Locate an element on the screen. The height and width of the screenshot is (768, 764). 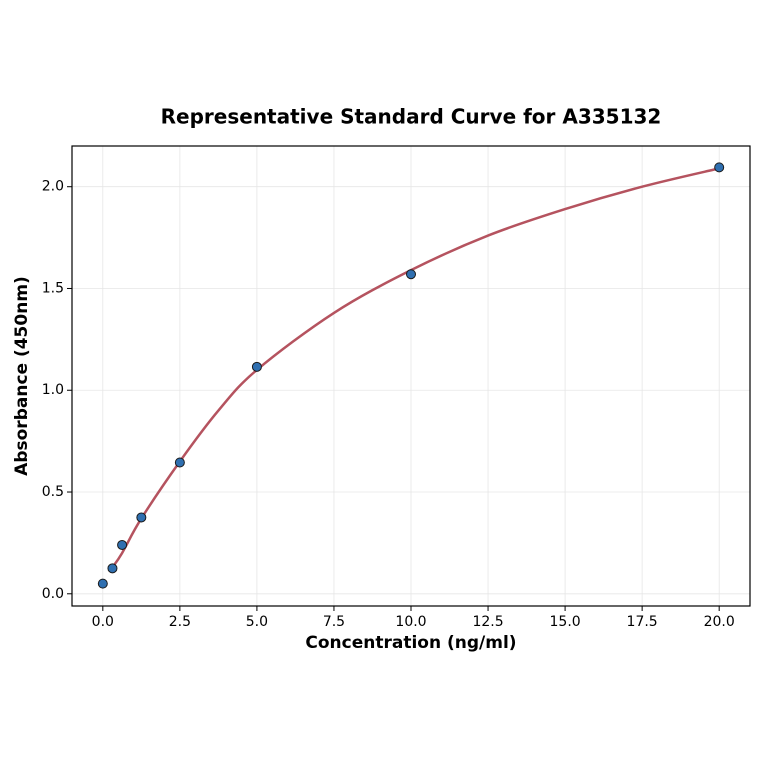
x-axis-label: Concentration (ng/ml) is located at coordinates (410, 643).